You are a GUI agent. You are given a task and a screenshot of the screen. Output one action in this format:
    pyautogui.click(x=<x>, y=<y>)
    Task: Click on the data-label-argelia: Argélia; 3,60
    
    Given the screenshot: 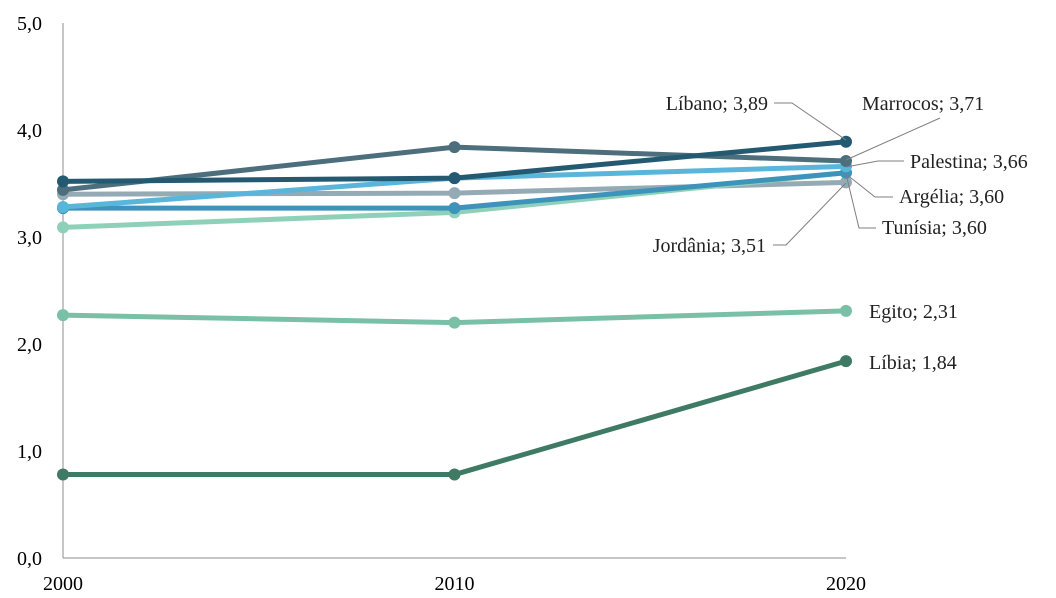 What is the action you would take?
    pyautogui.click(x=951, y=197)
    